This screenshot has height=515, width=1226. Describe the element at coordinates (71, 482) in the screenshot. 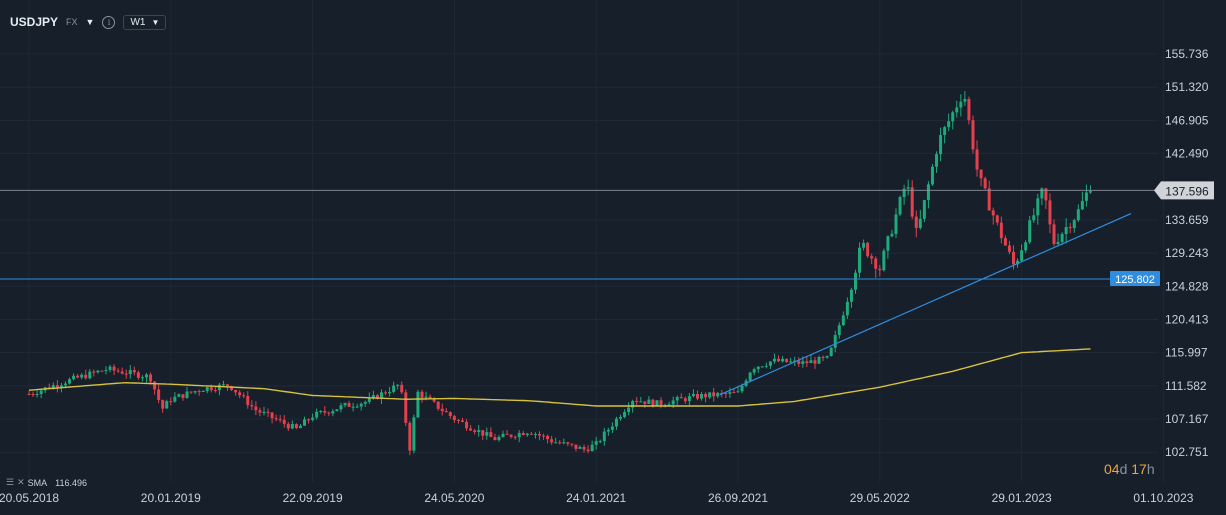

I see `indicator-value: 116.496` at that location.